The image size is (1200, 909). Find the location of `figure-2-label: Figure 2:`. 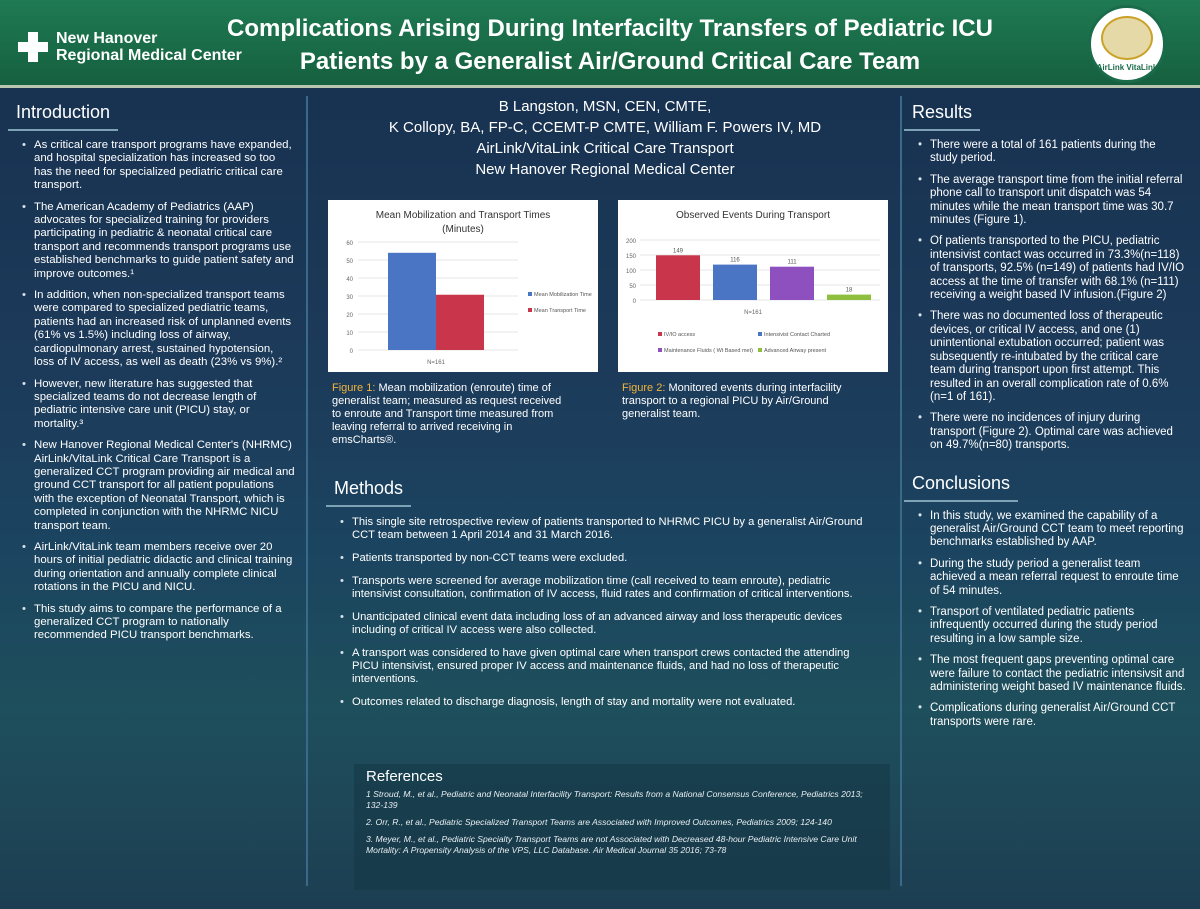

figure-2-label: Figure 2: is located at coordinates (644, 388).